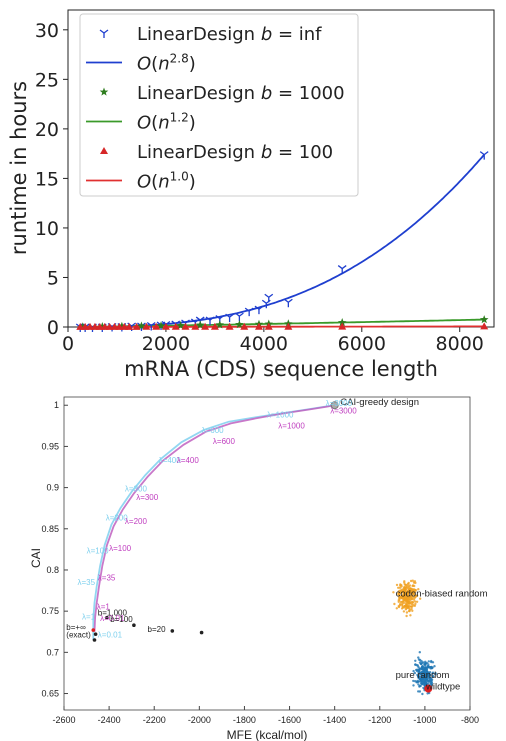 This screenshot has height=741, width=506. I want to click on annotation-label: λ=600, so click(224, 441).